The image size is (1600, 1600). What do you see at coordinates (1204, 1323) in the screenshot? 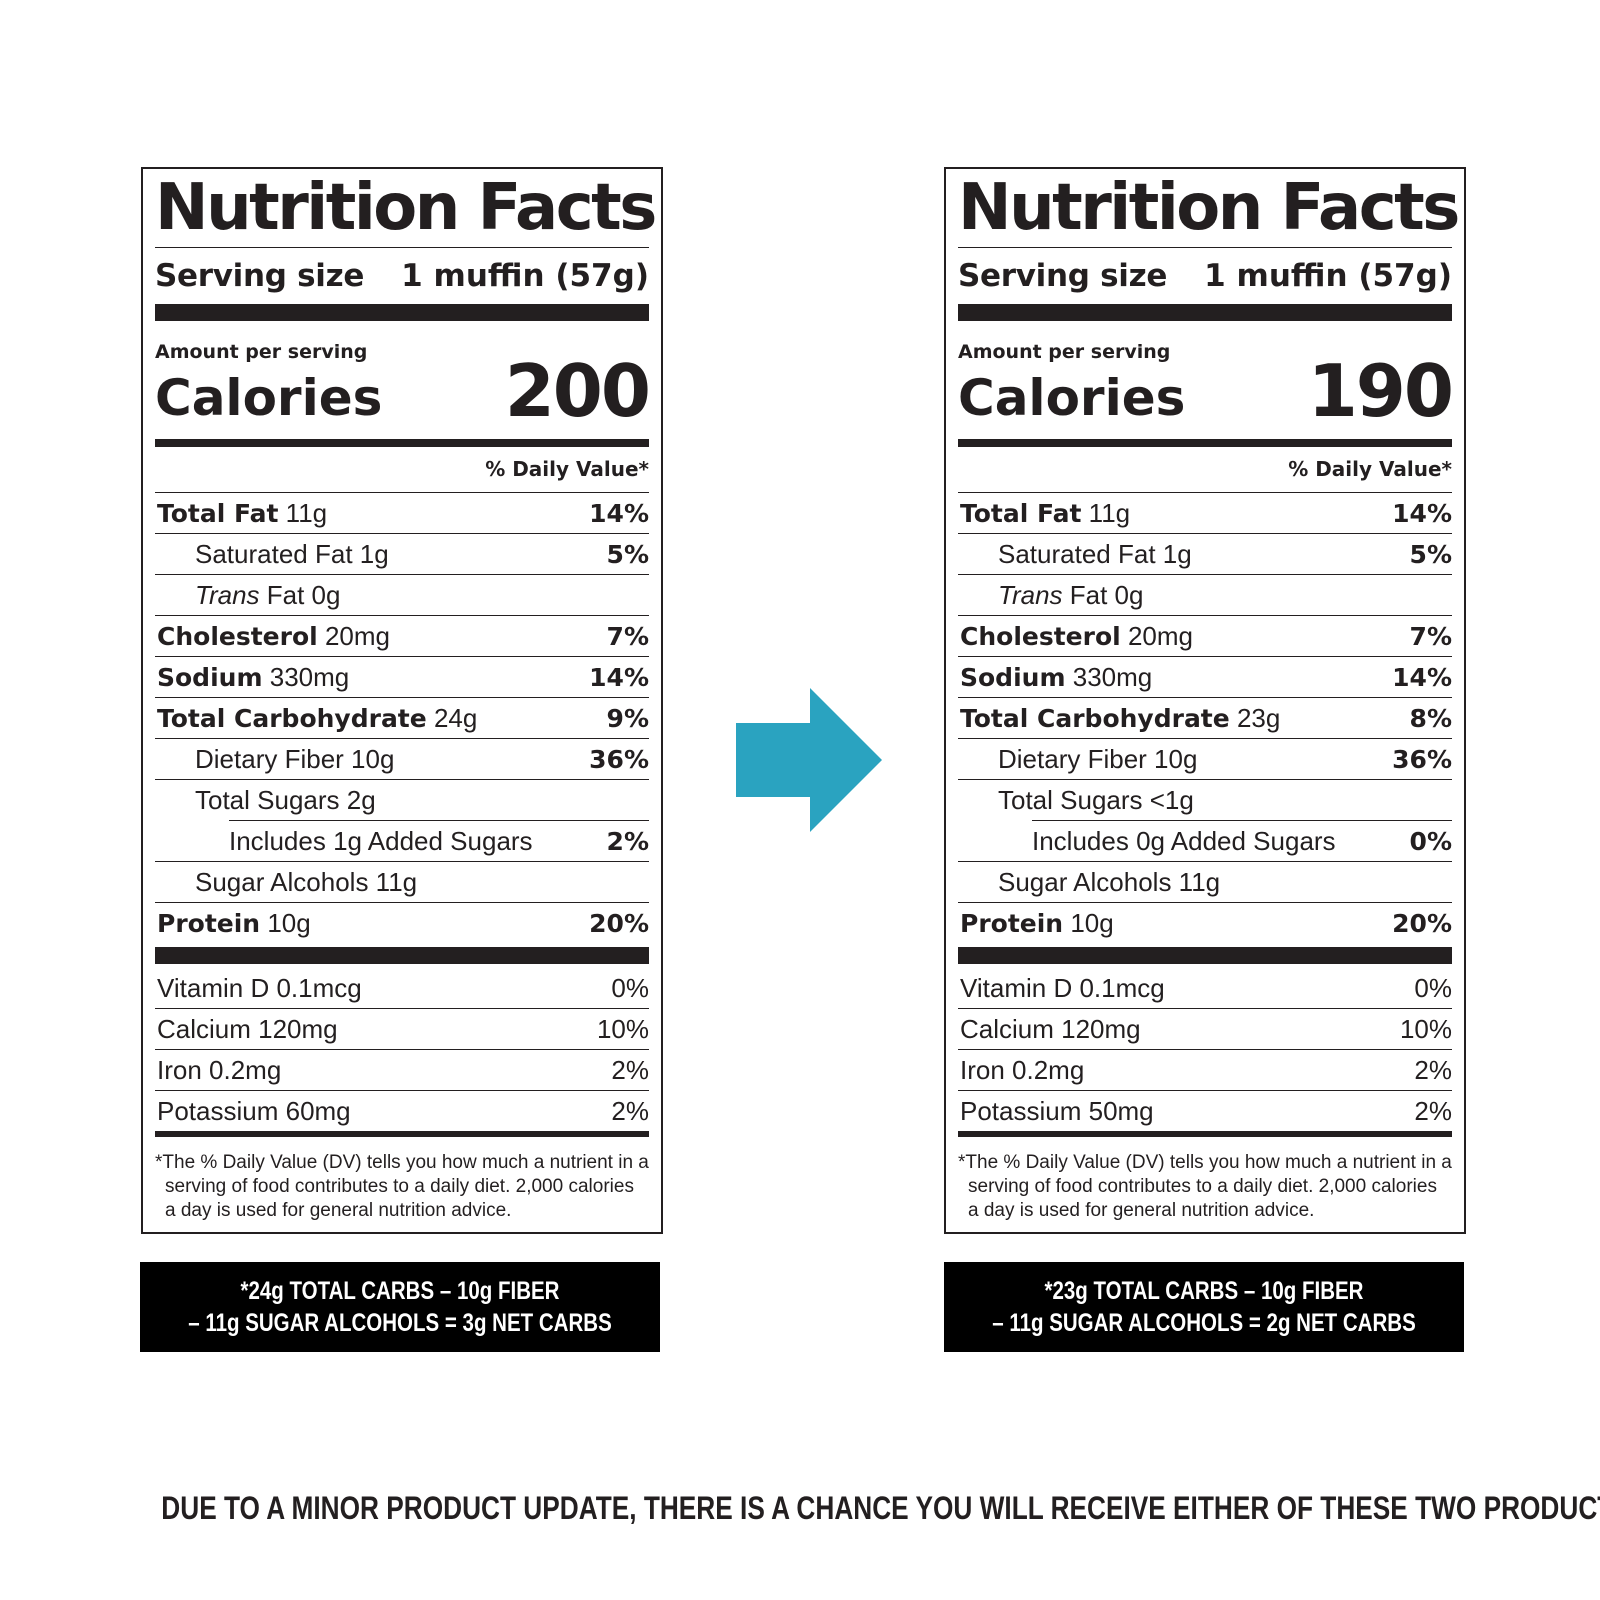
I see `net-carbs-line-2: – 11g SUGAR ALCOHOLS = 2g NET CARBS` at bounding box center [1204, 1323].